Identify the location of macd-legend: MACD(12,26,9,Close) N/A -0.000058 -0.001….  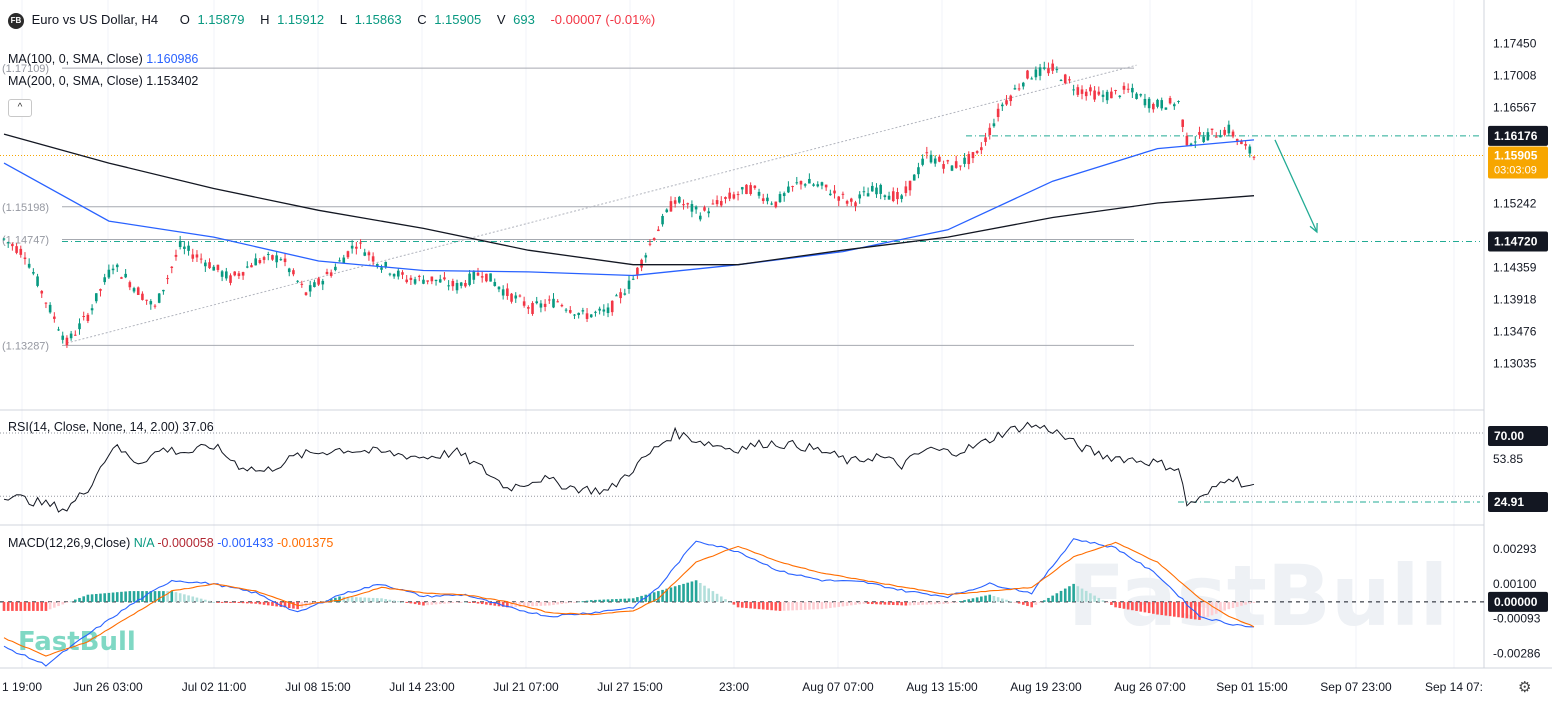
(170, 543).